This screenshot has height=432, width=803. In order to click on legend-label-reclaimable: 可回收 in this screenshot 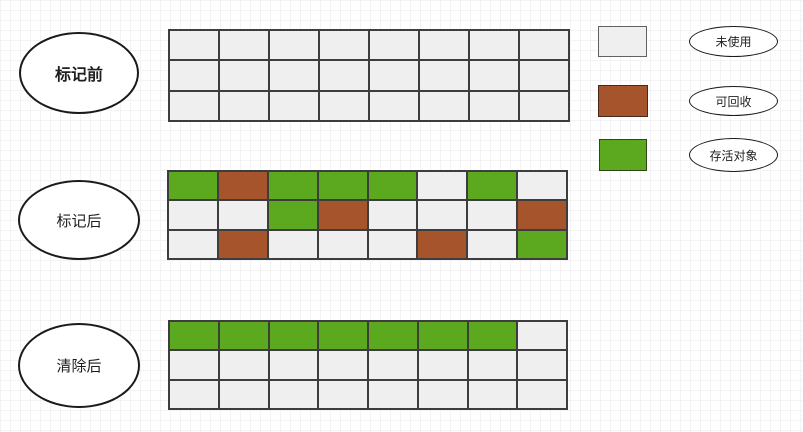, I will do `click(733, 101)`.